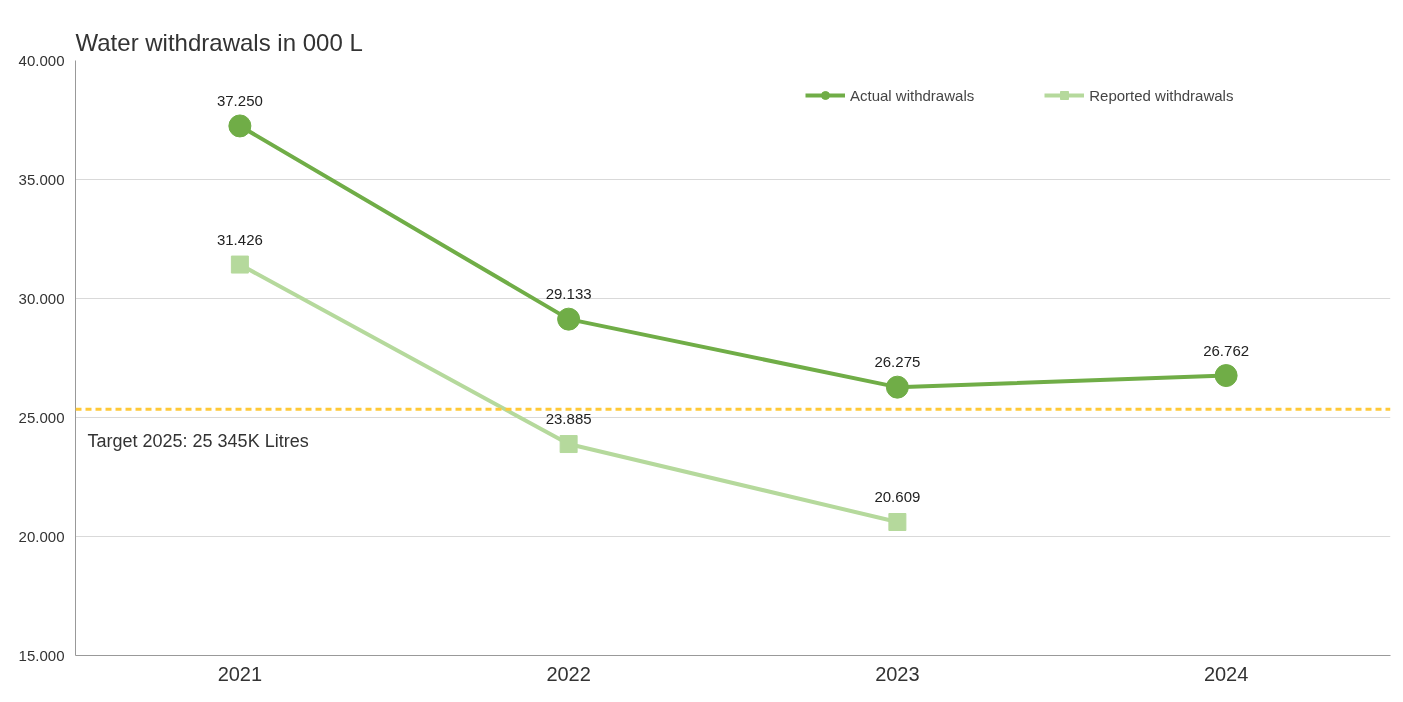 This screenshot has width=1403, height=702. Describe the element at coordinates (41, 536) in the screenshot. I see `y-tick-label: 20.000` at that location.